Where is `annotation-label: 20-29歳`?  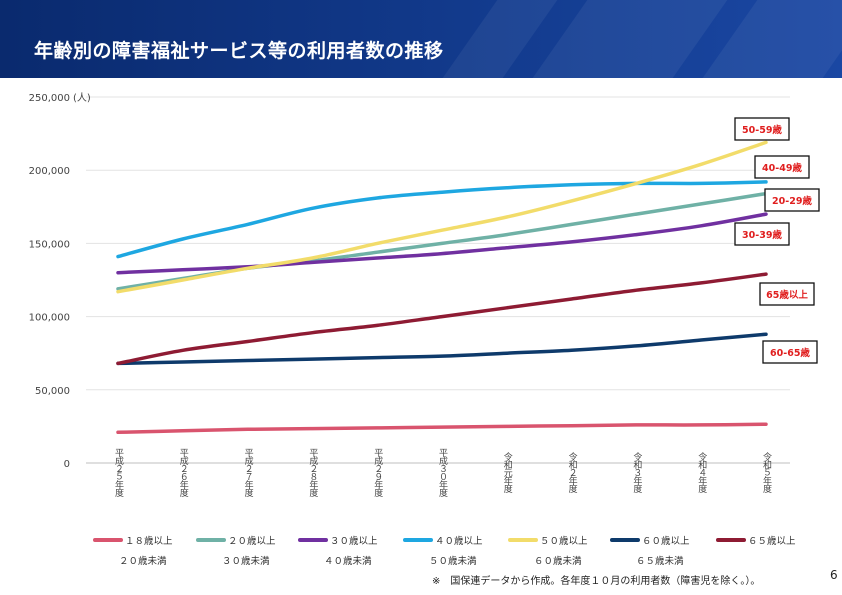
annotation-label: 20-29歳 is located at coordinates (792, 201).